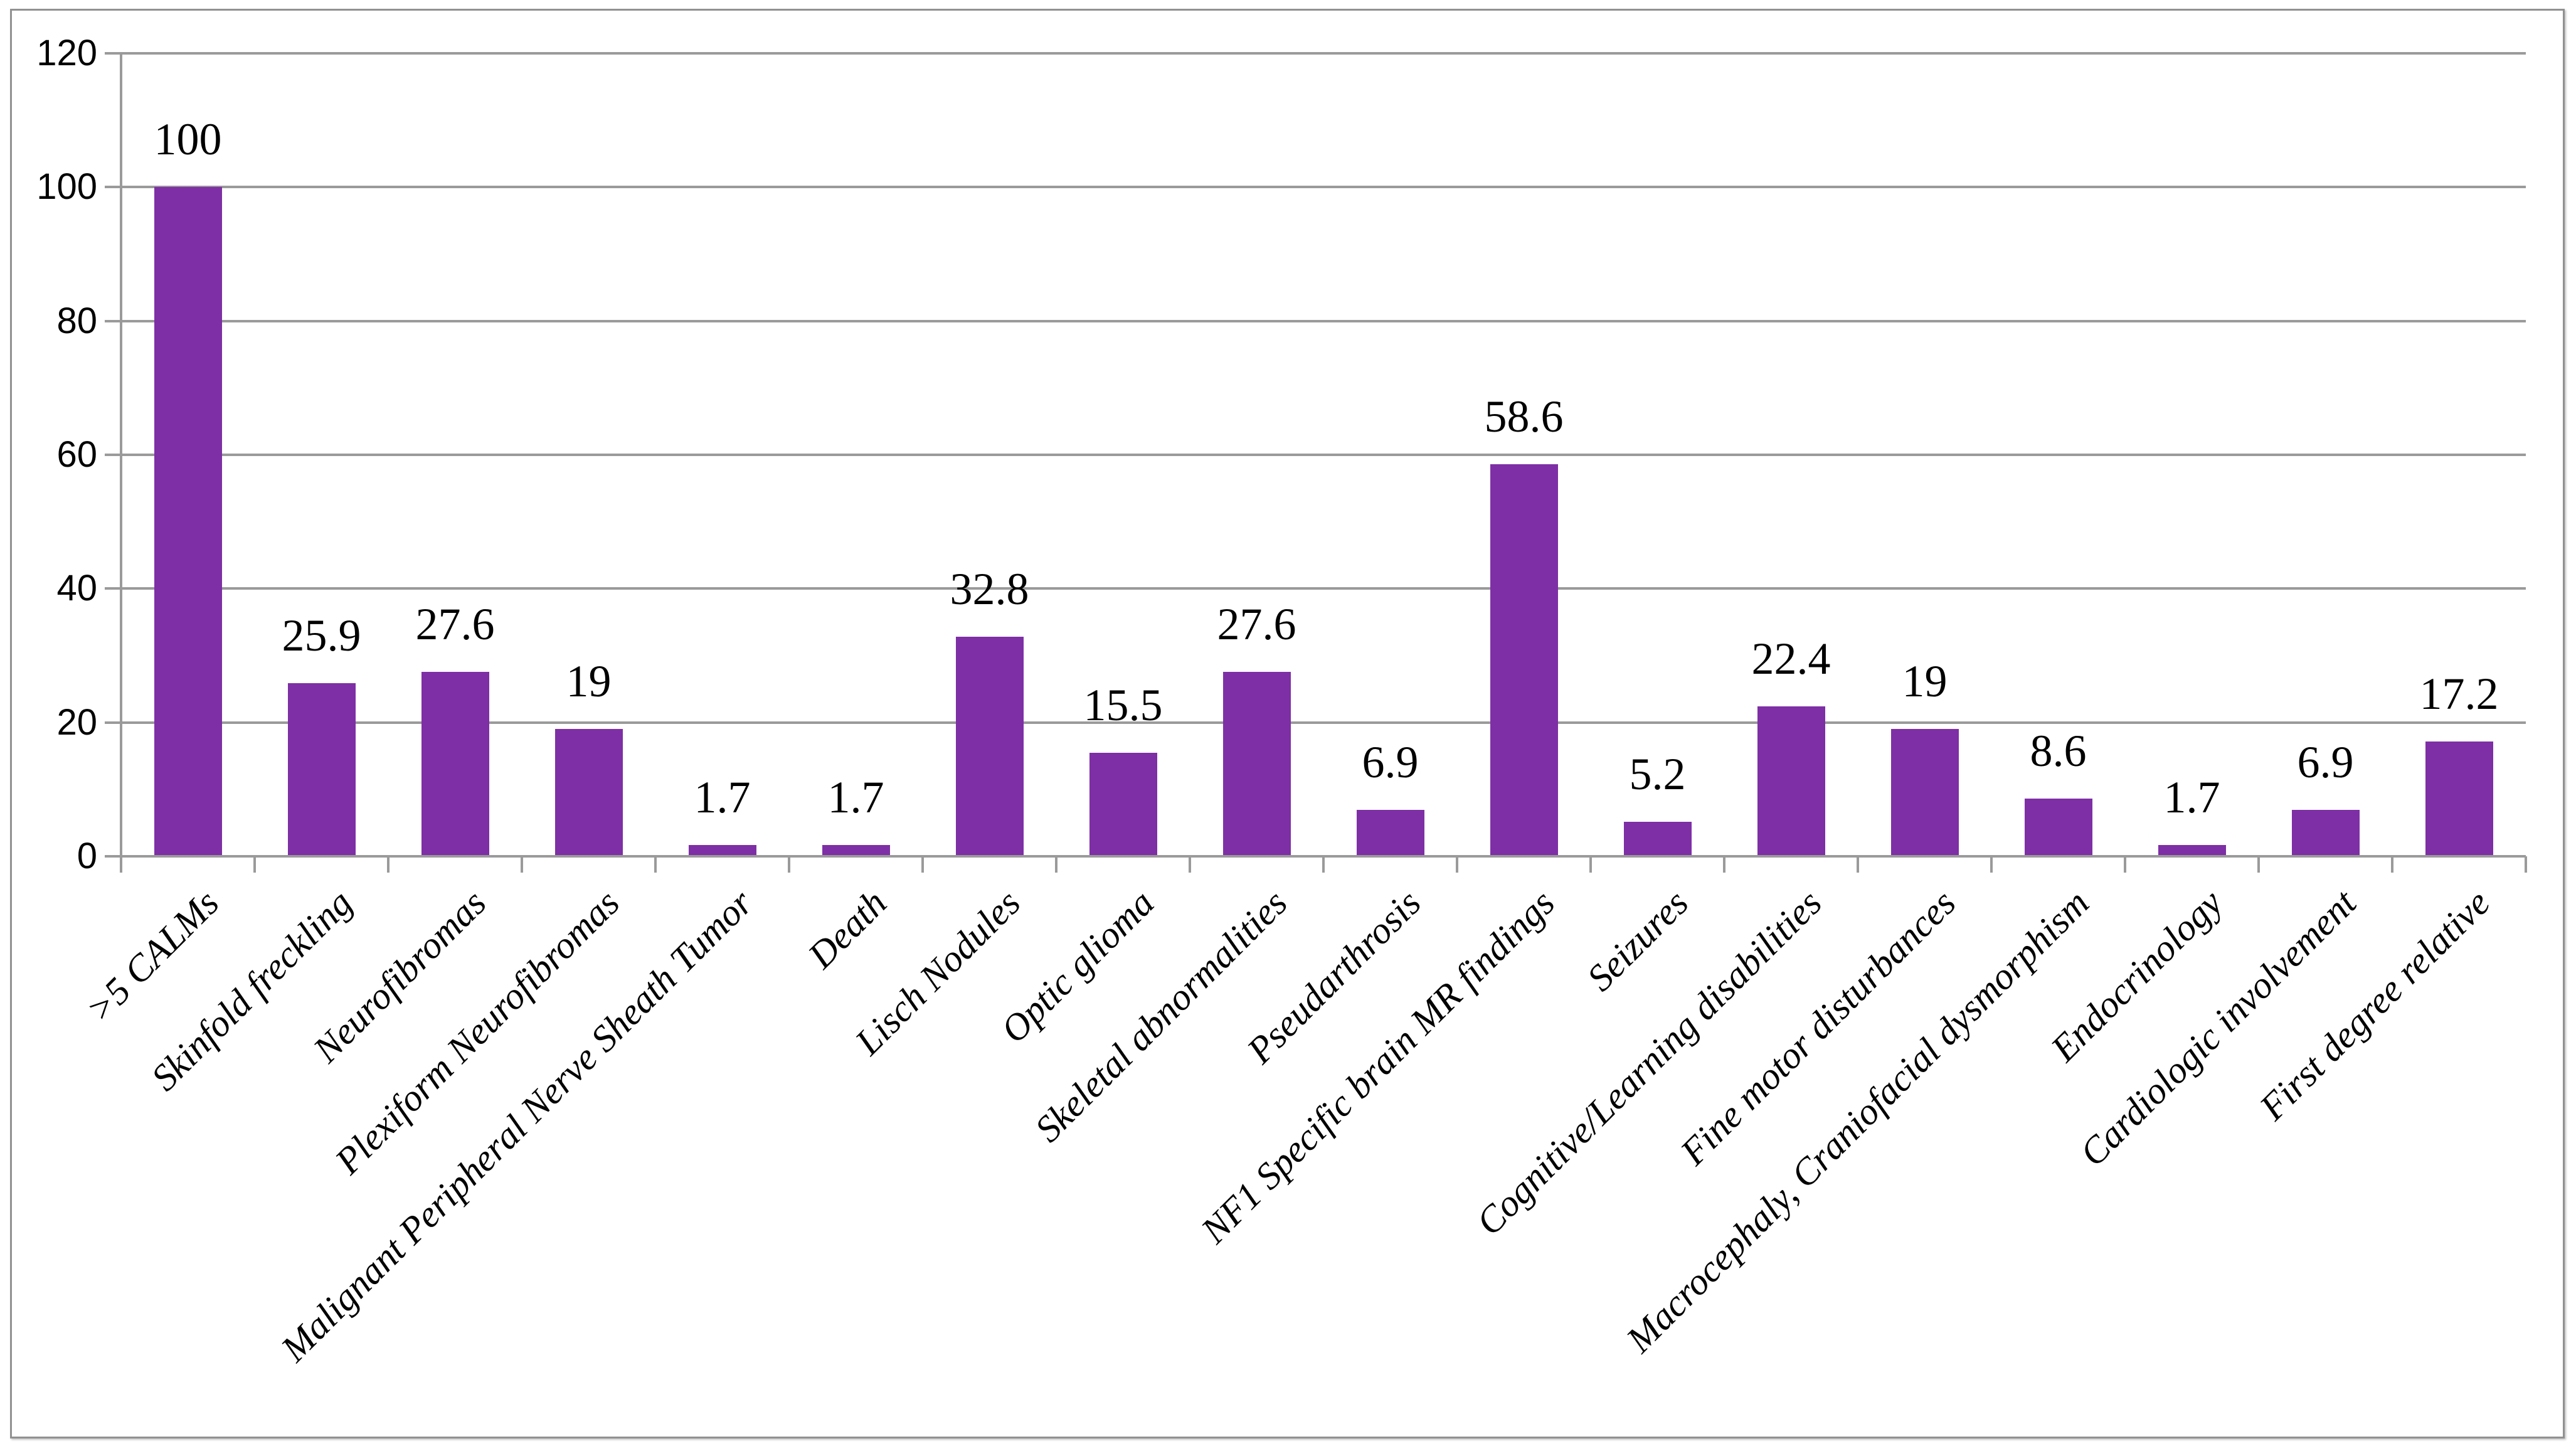 The width and height of the screenshot is (2576, 1451). What do you see at coordinates (2058, 751) in the screenshot?
I see `bar-value-label: 8.6` at bounding box center [2058, 751].